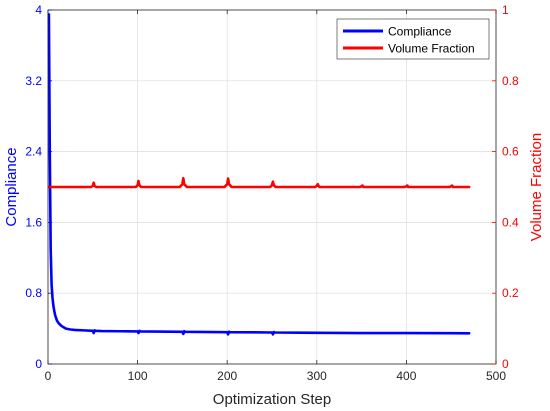  I want to click on left-y-axis: 0 0.8 1.6 2.4 3.2 4, so click(38, 187).